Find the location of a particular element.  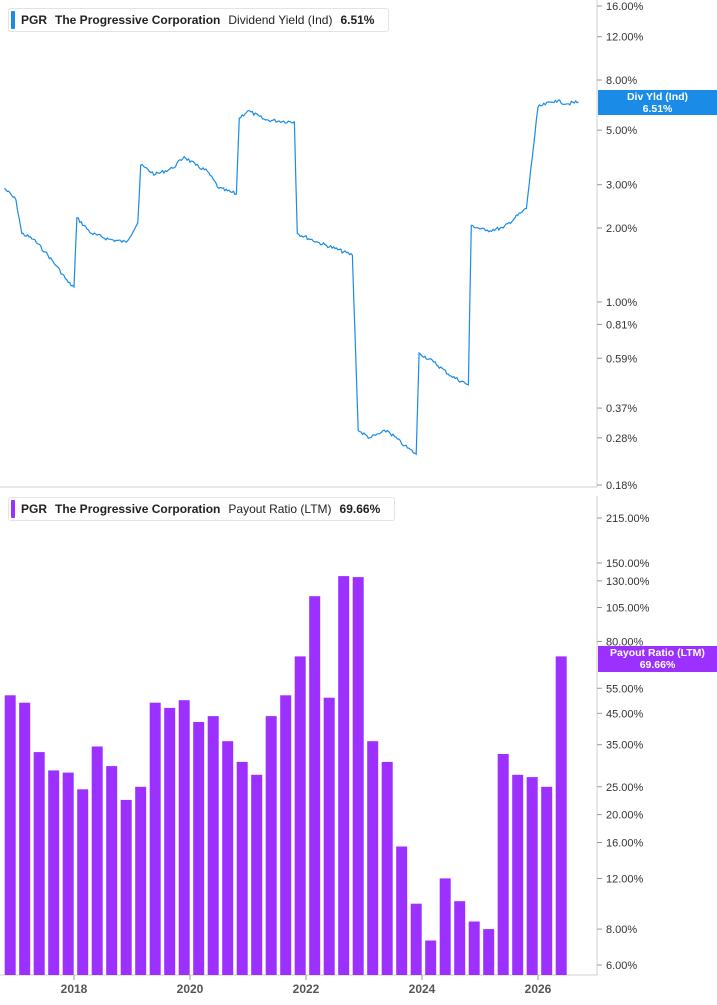

yield-tick-label: 16.00% is located at coordinates (625, 7).